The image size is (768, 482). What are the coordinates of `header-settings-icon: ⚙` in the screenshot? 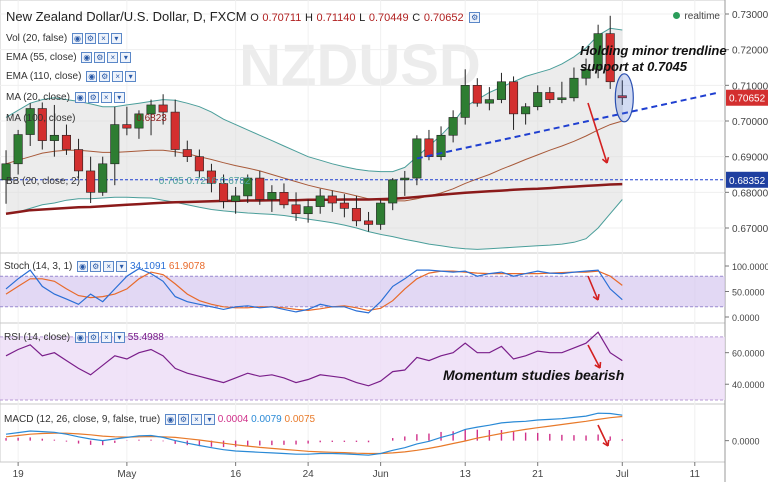 It's located at (475, 18).